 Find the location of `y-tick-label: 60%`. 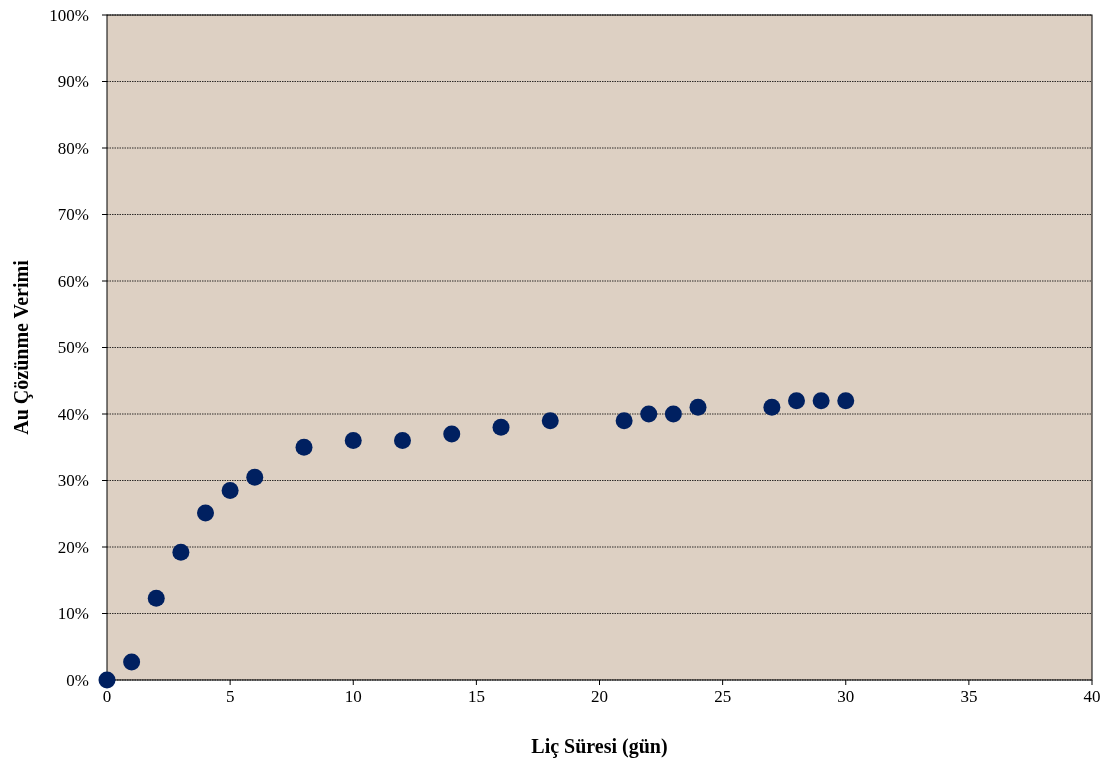

y-tick-label: 60% is located at coordinates (73, 281).